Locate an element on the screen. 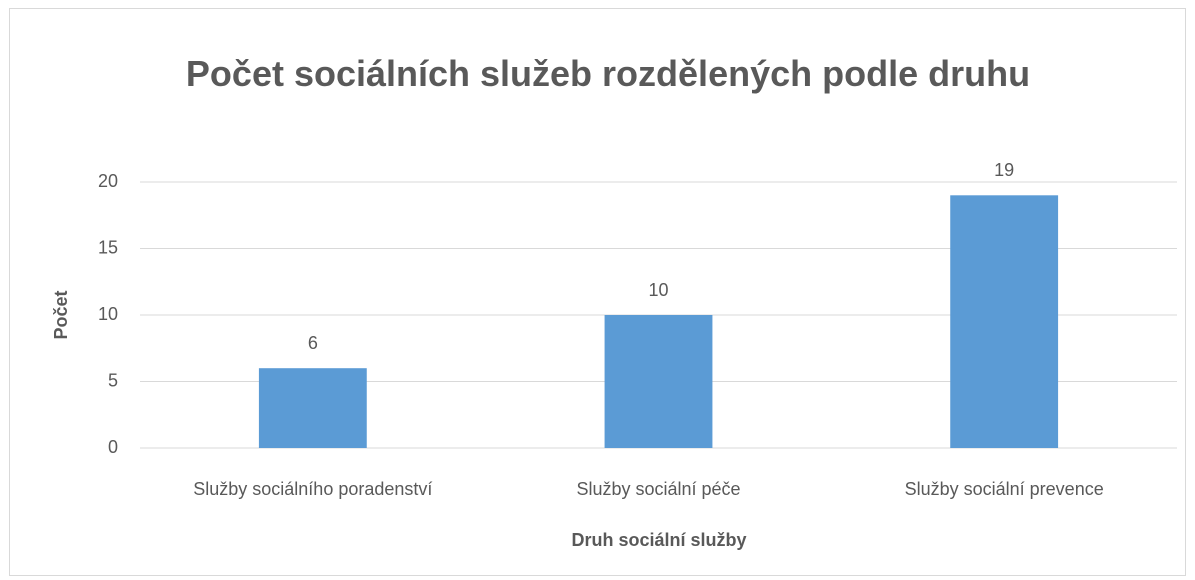 This screenshot has height=580, width=1195. data-label: 19 is located at coordinates (1004, 170).